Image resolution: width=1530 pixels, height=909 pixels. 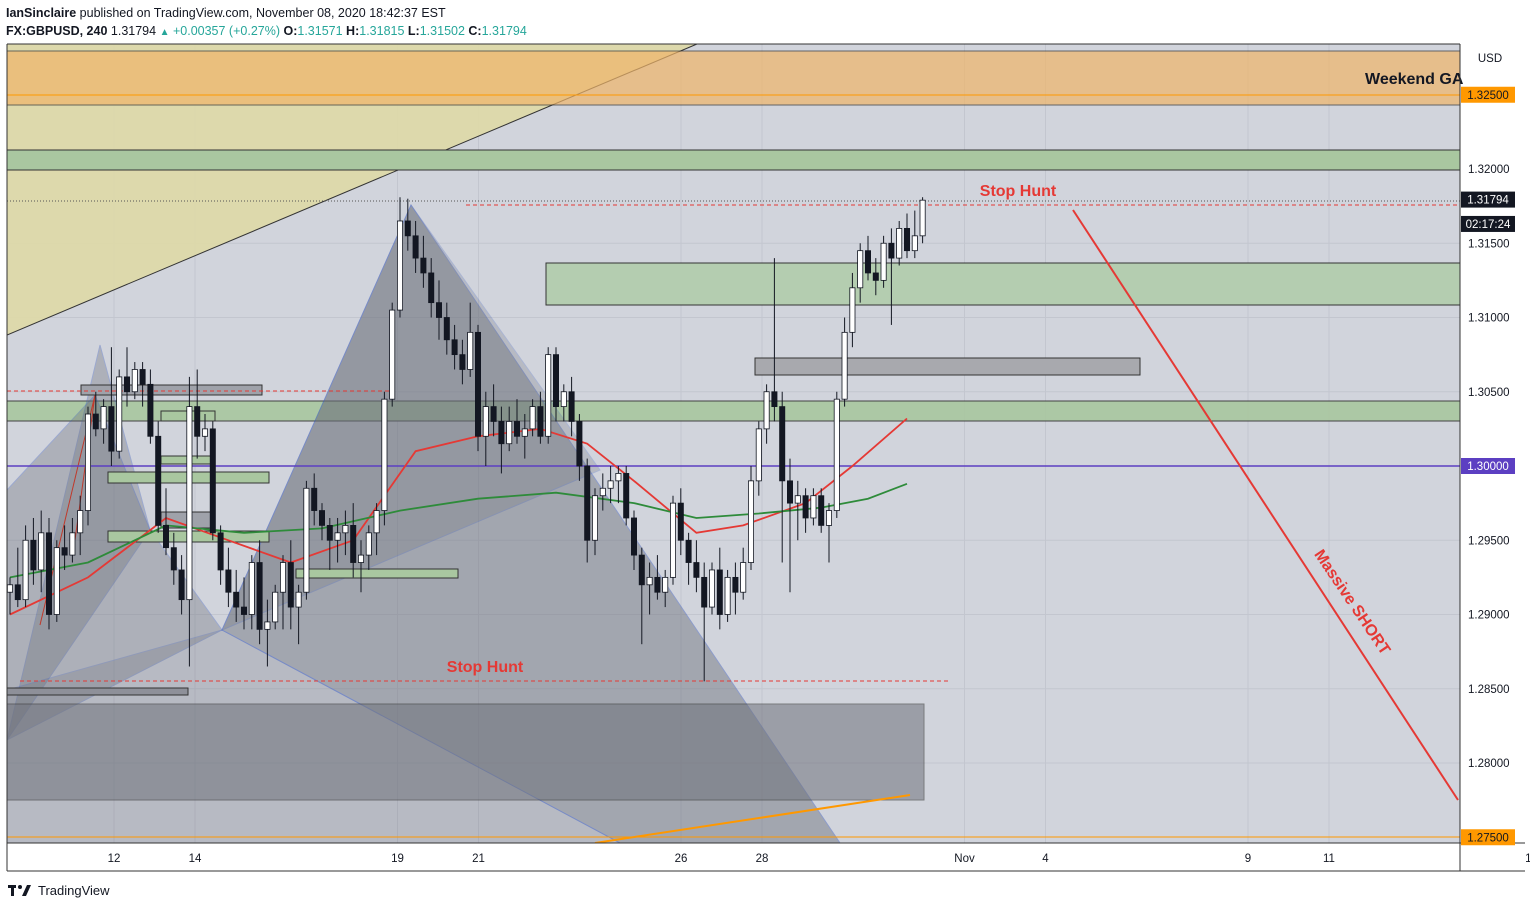 What do you see at coordinates (353, 31) in the screenshot?
I see `high-label: H:` at bounding box center [353, 31].